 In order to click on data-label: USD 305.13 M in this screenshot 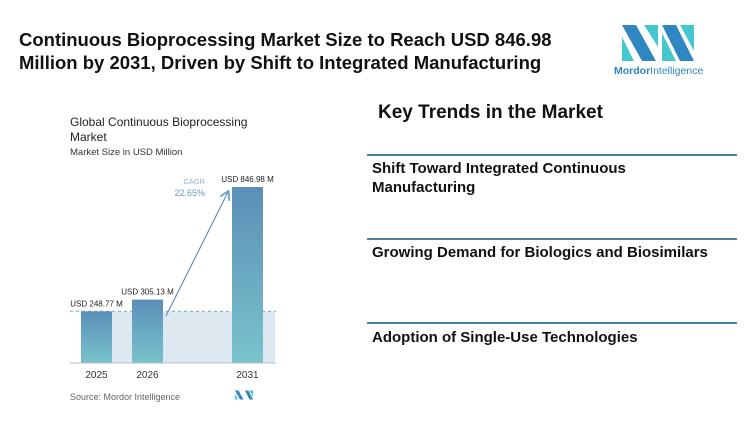, I will do `click(147, 292)`.